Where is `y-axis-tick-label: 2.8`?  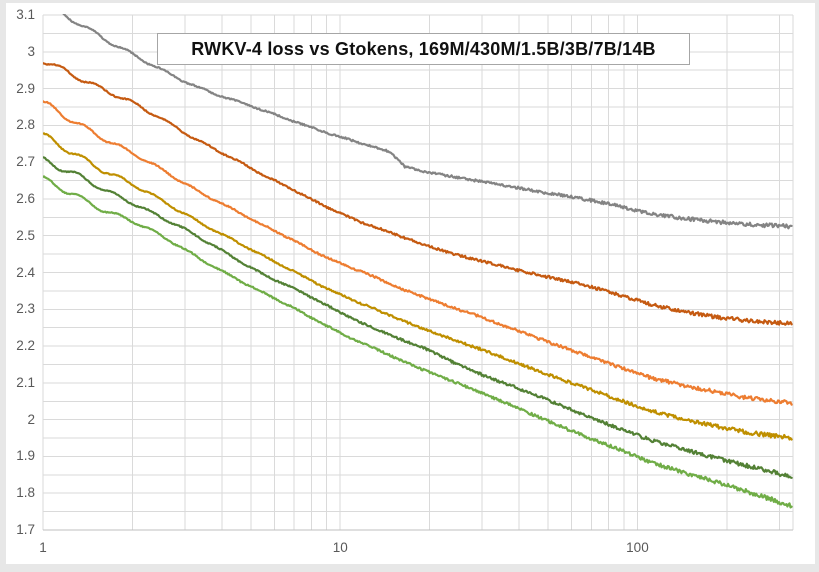
y-axis-tick-label: 2.8 is located at coordinates (25, 125).